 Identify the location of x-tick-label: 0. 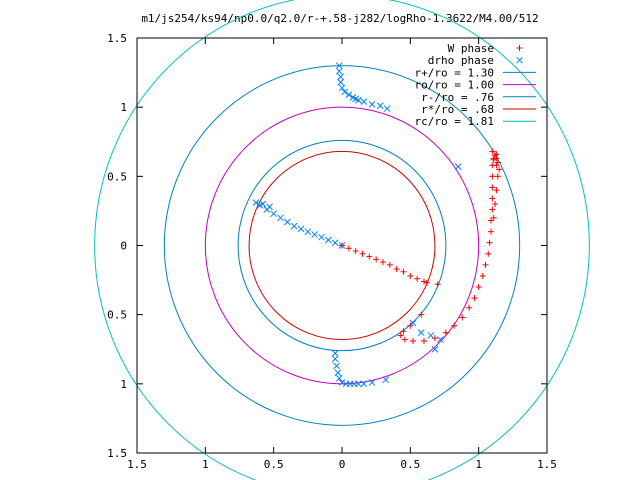
(342, 464).